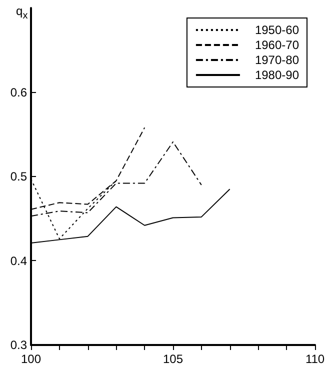 The width and height of the screenshot is (329, 371). Describe the element at coordinates (173, 359) in the screenshot. I see `x-tick-label: 105` at that location.